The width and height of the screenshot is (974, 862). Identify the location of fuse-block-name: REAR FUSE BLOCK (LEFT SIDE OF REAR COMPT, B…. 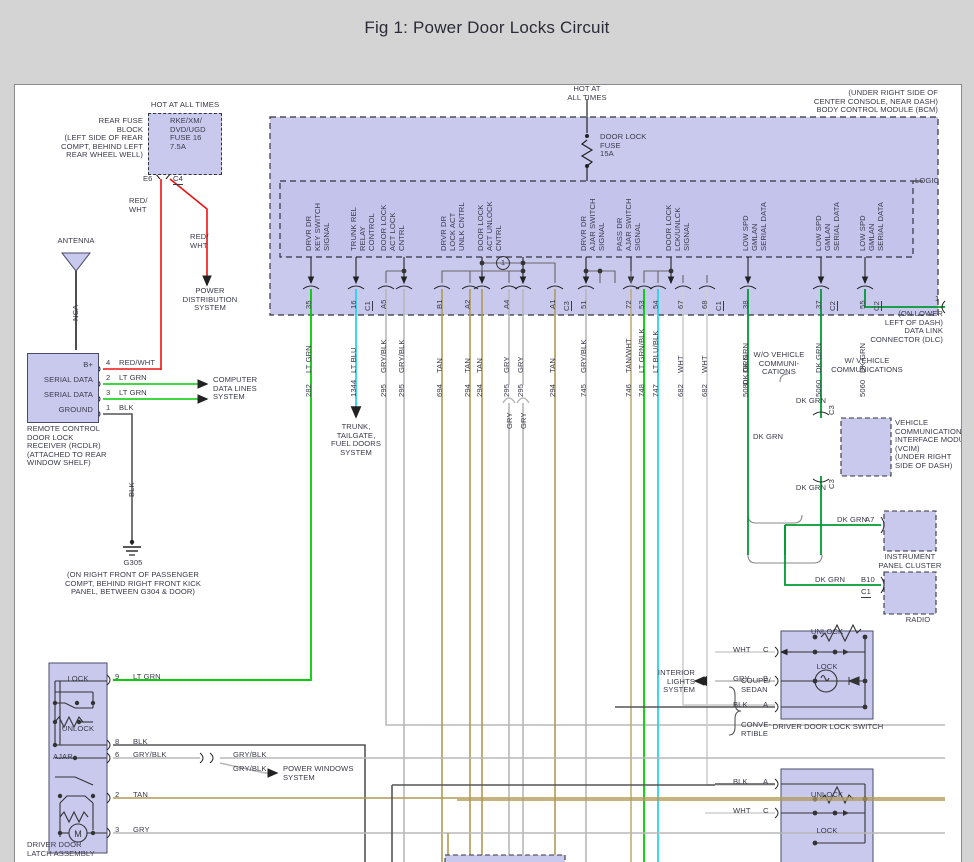
(102, 138).